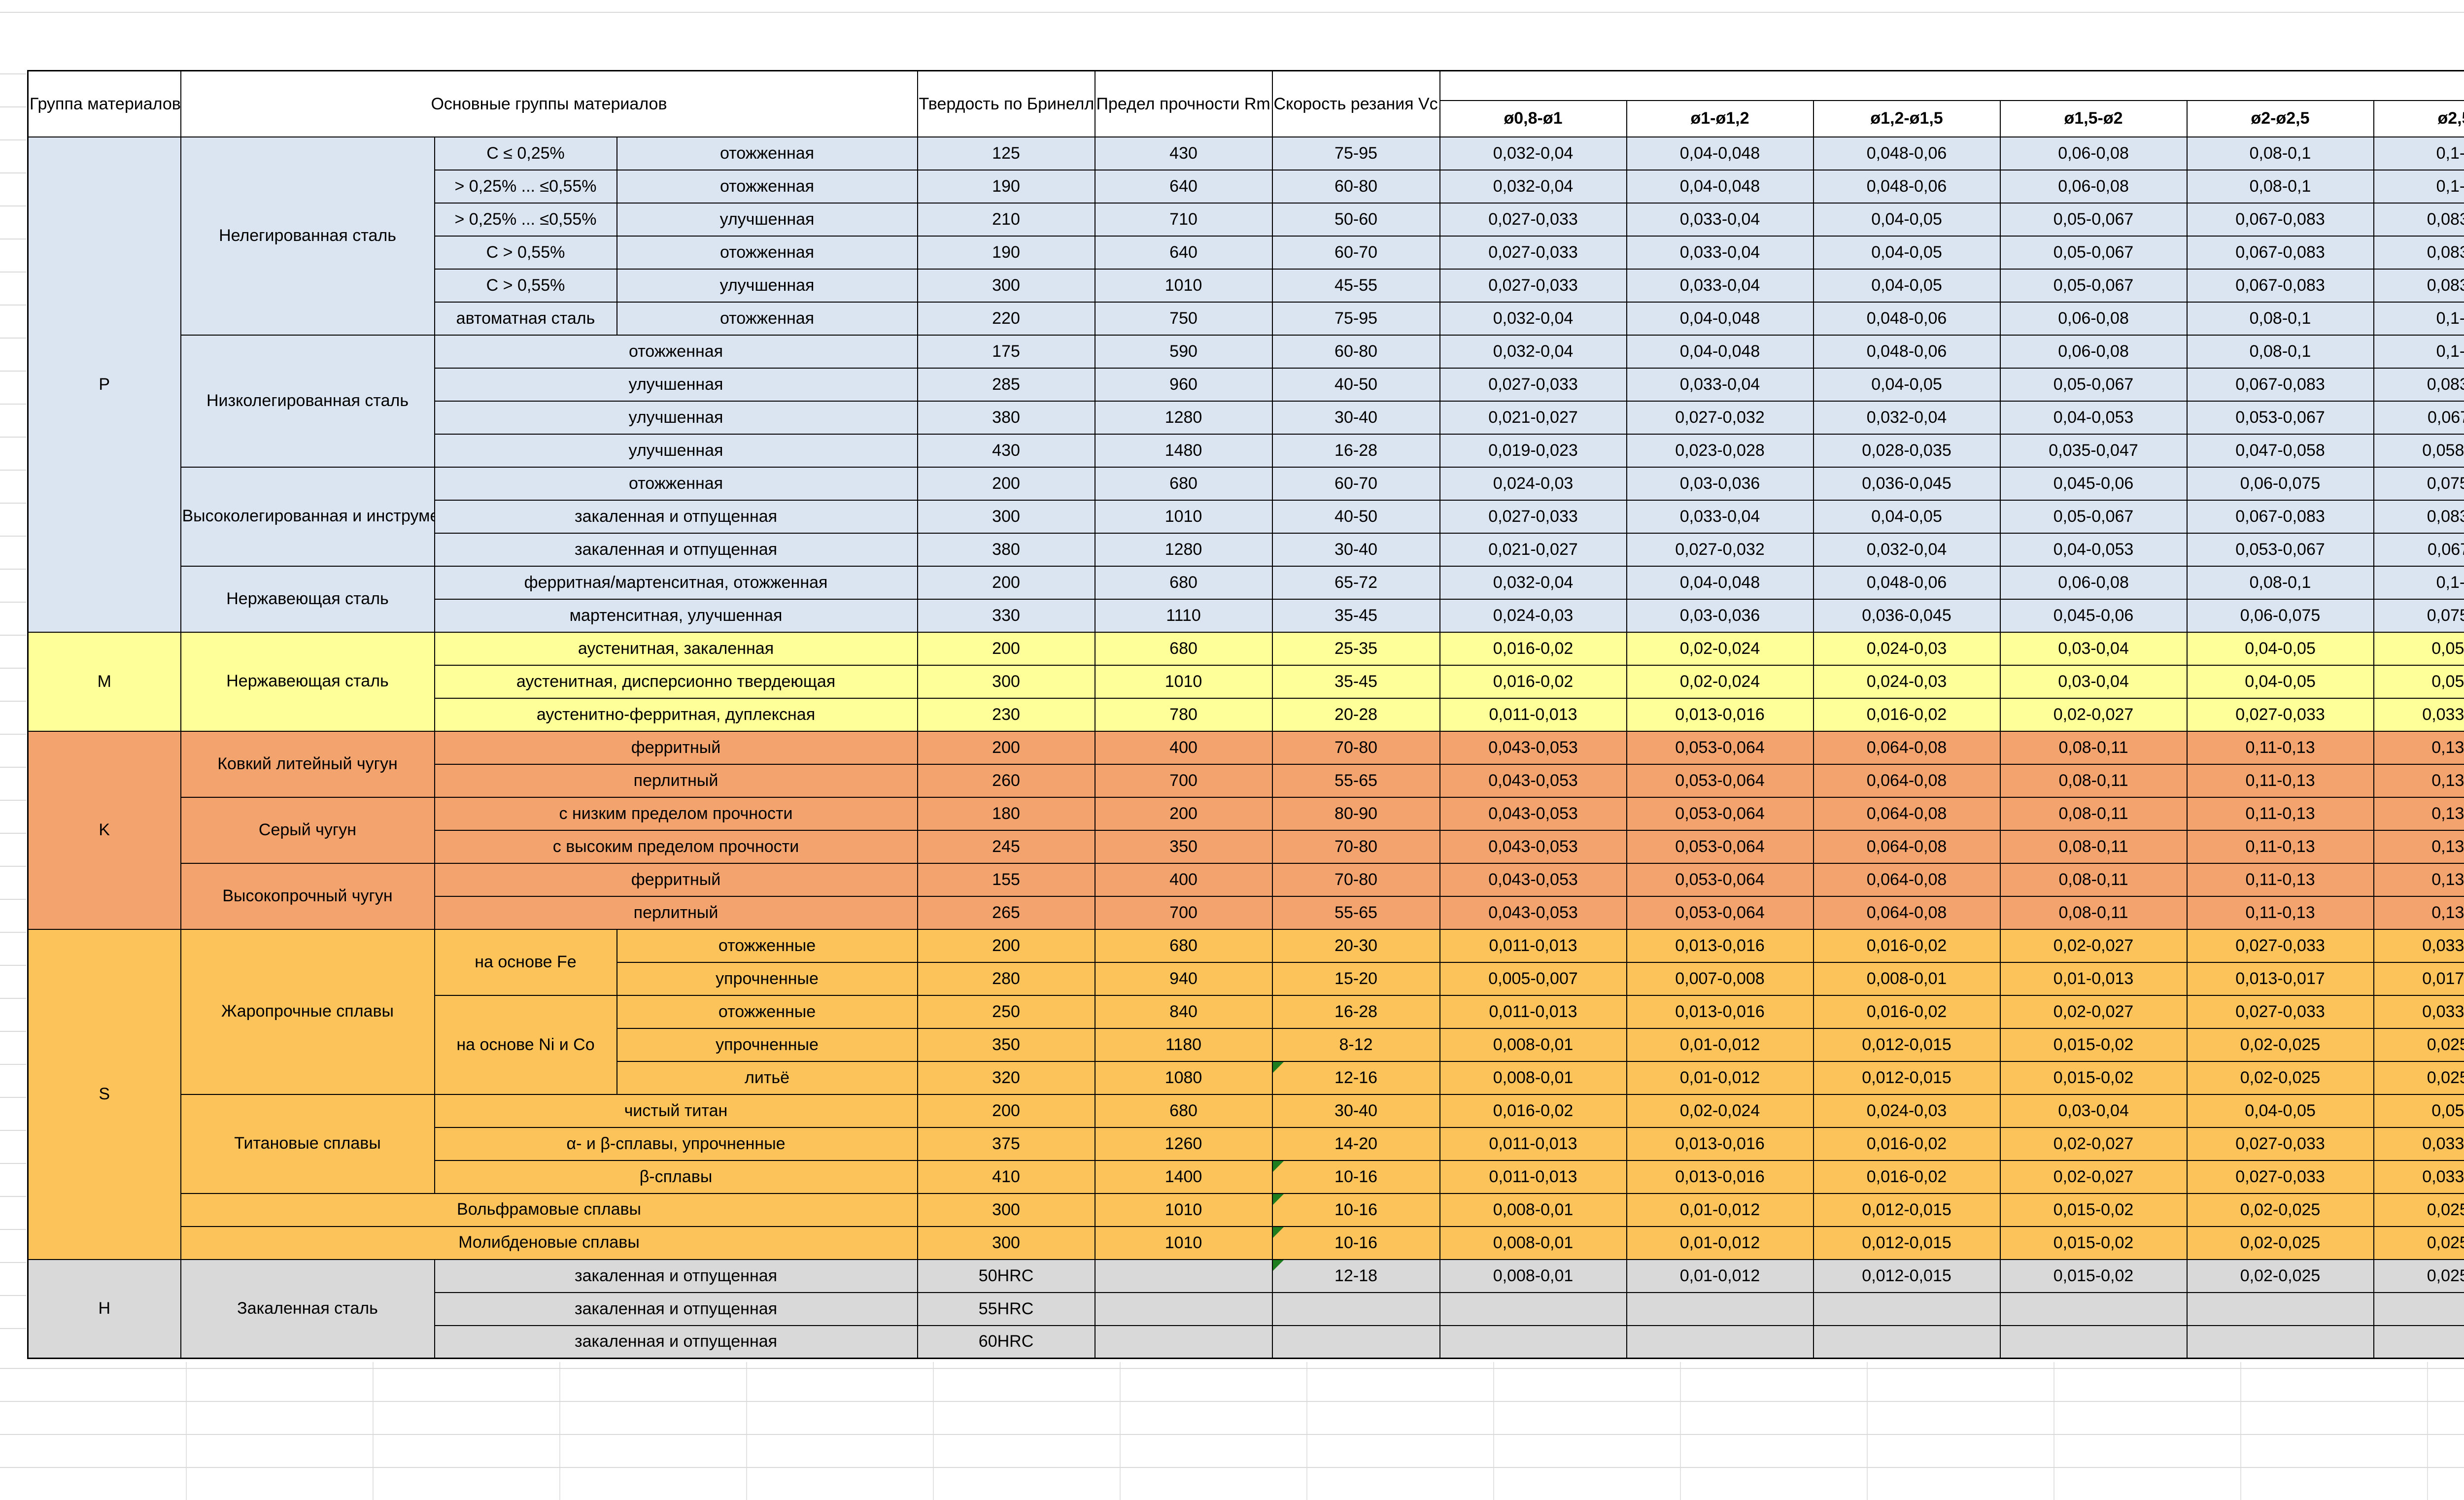 This screenshot has height=1500, width=2464. I want to click on feed-value: 0,05-0,067, so click(2093, 252).